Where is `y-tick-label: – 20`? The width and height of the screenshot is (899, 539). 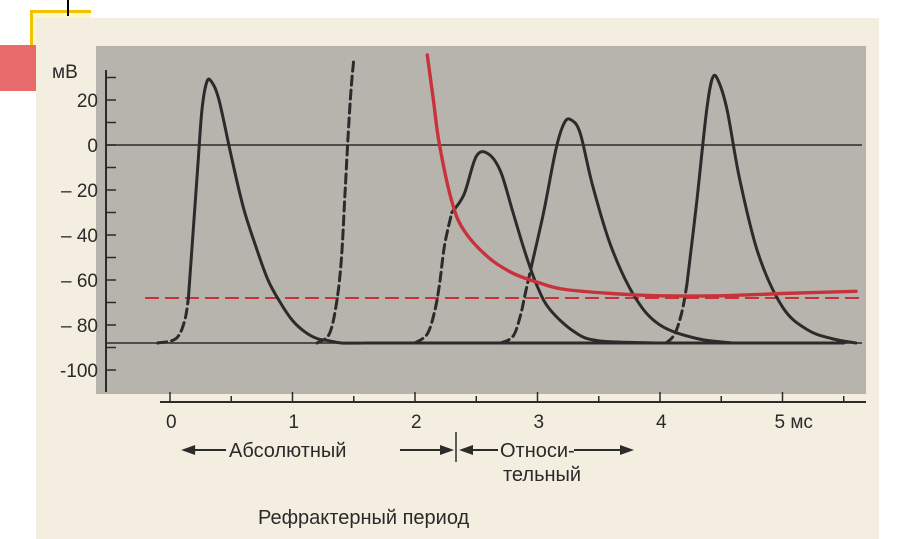
y-tick-label: – 20 is located at coordinates (79, 191).